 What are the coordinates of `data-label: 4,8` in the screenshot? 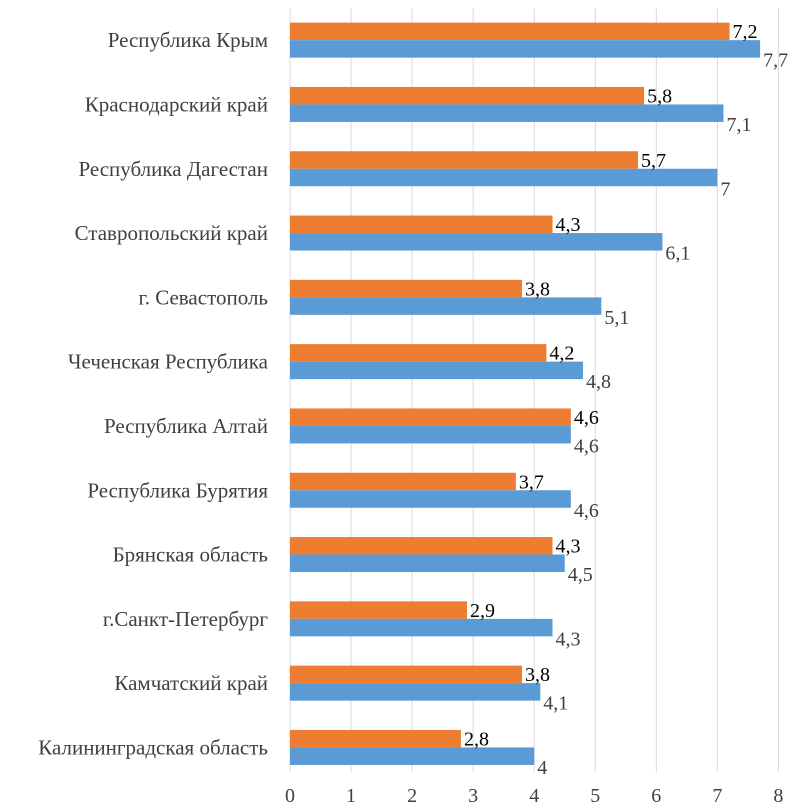 It's located at (598, 382).